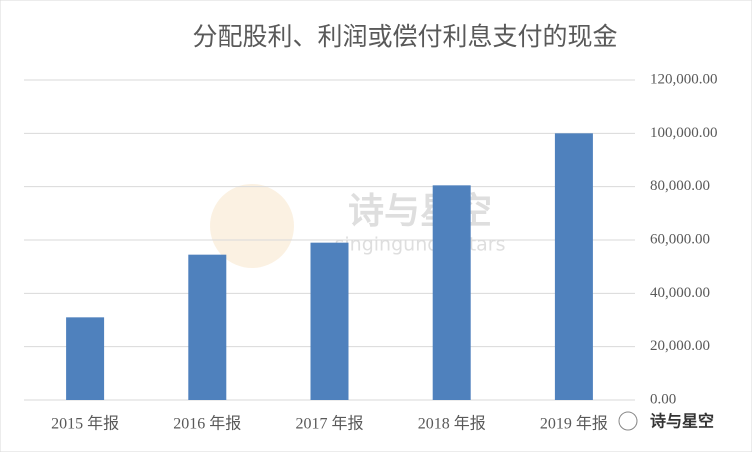  What do you see at coordinates (684, 79) in the screenshot?
I see `y-tick-label: 120,000.00` at bounding box center [684, 79].